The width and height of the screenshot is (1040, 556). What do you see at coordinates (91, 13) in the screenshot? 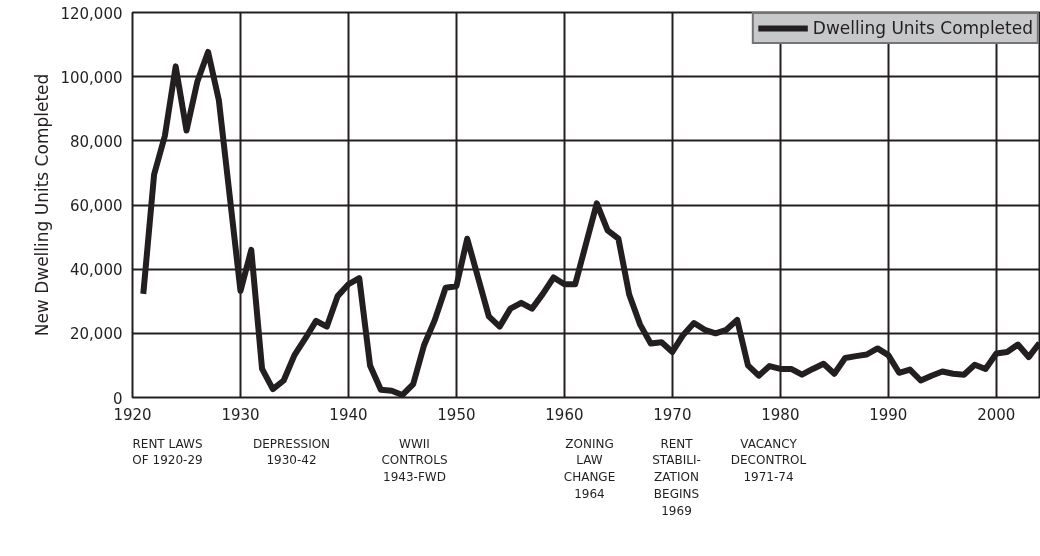
I see `y-tick-label: 120,000` at bounding box center [91, 13].